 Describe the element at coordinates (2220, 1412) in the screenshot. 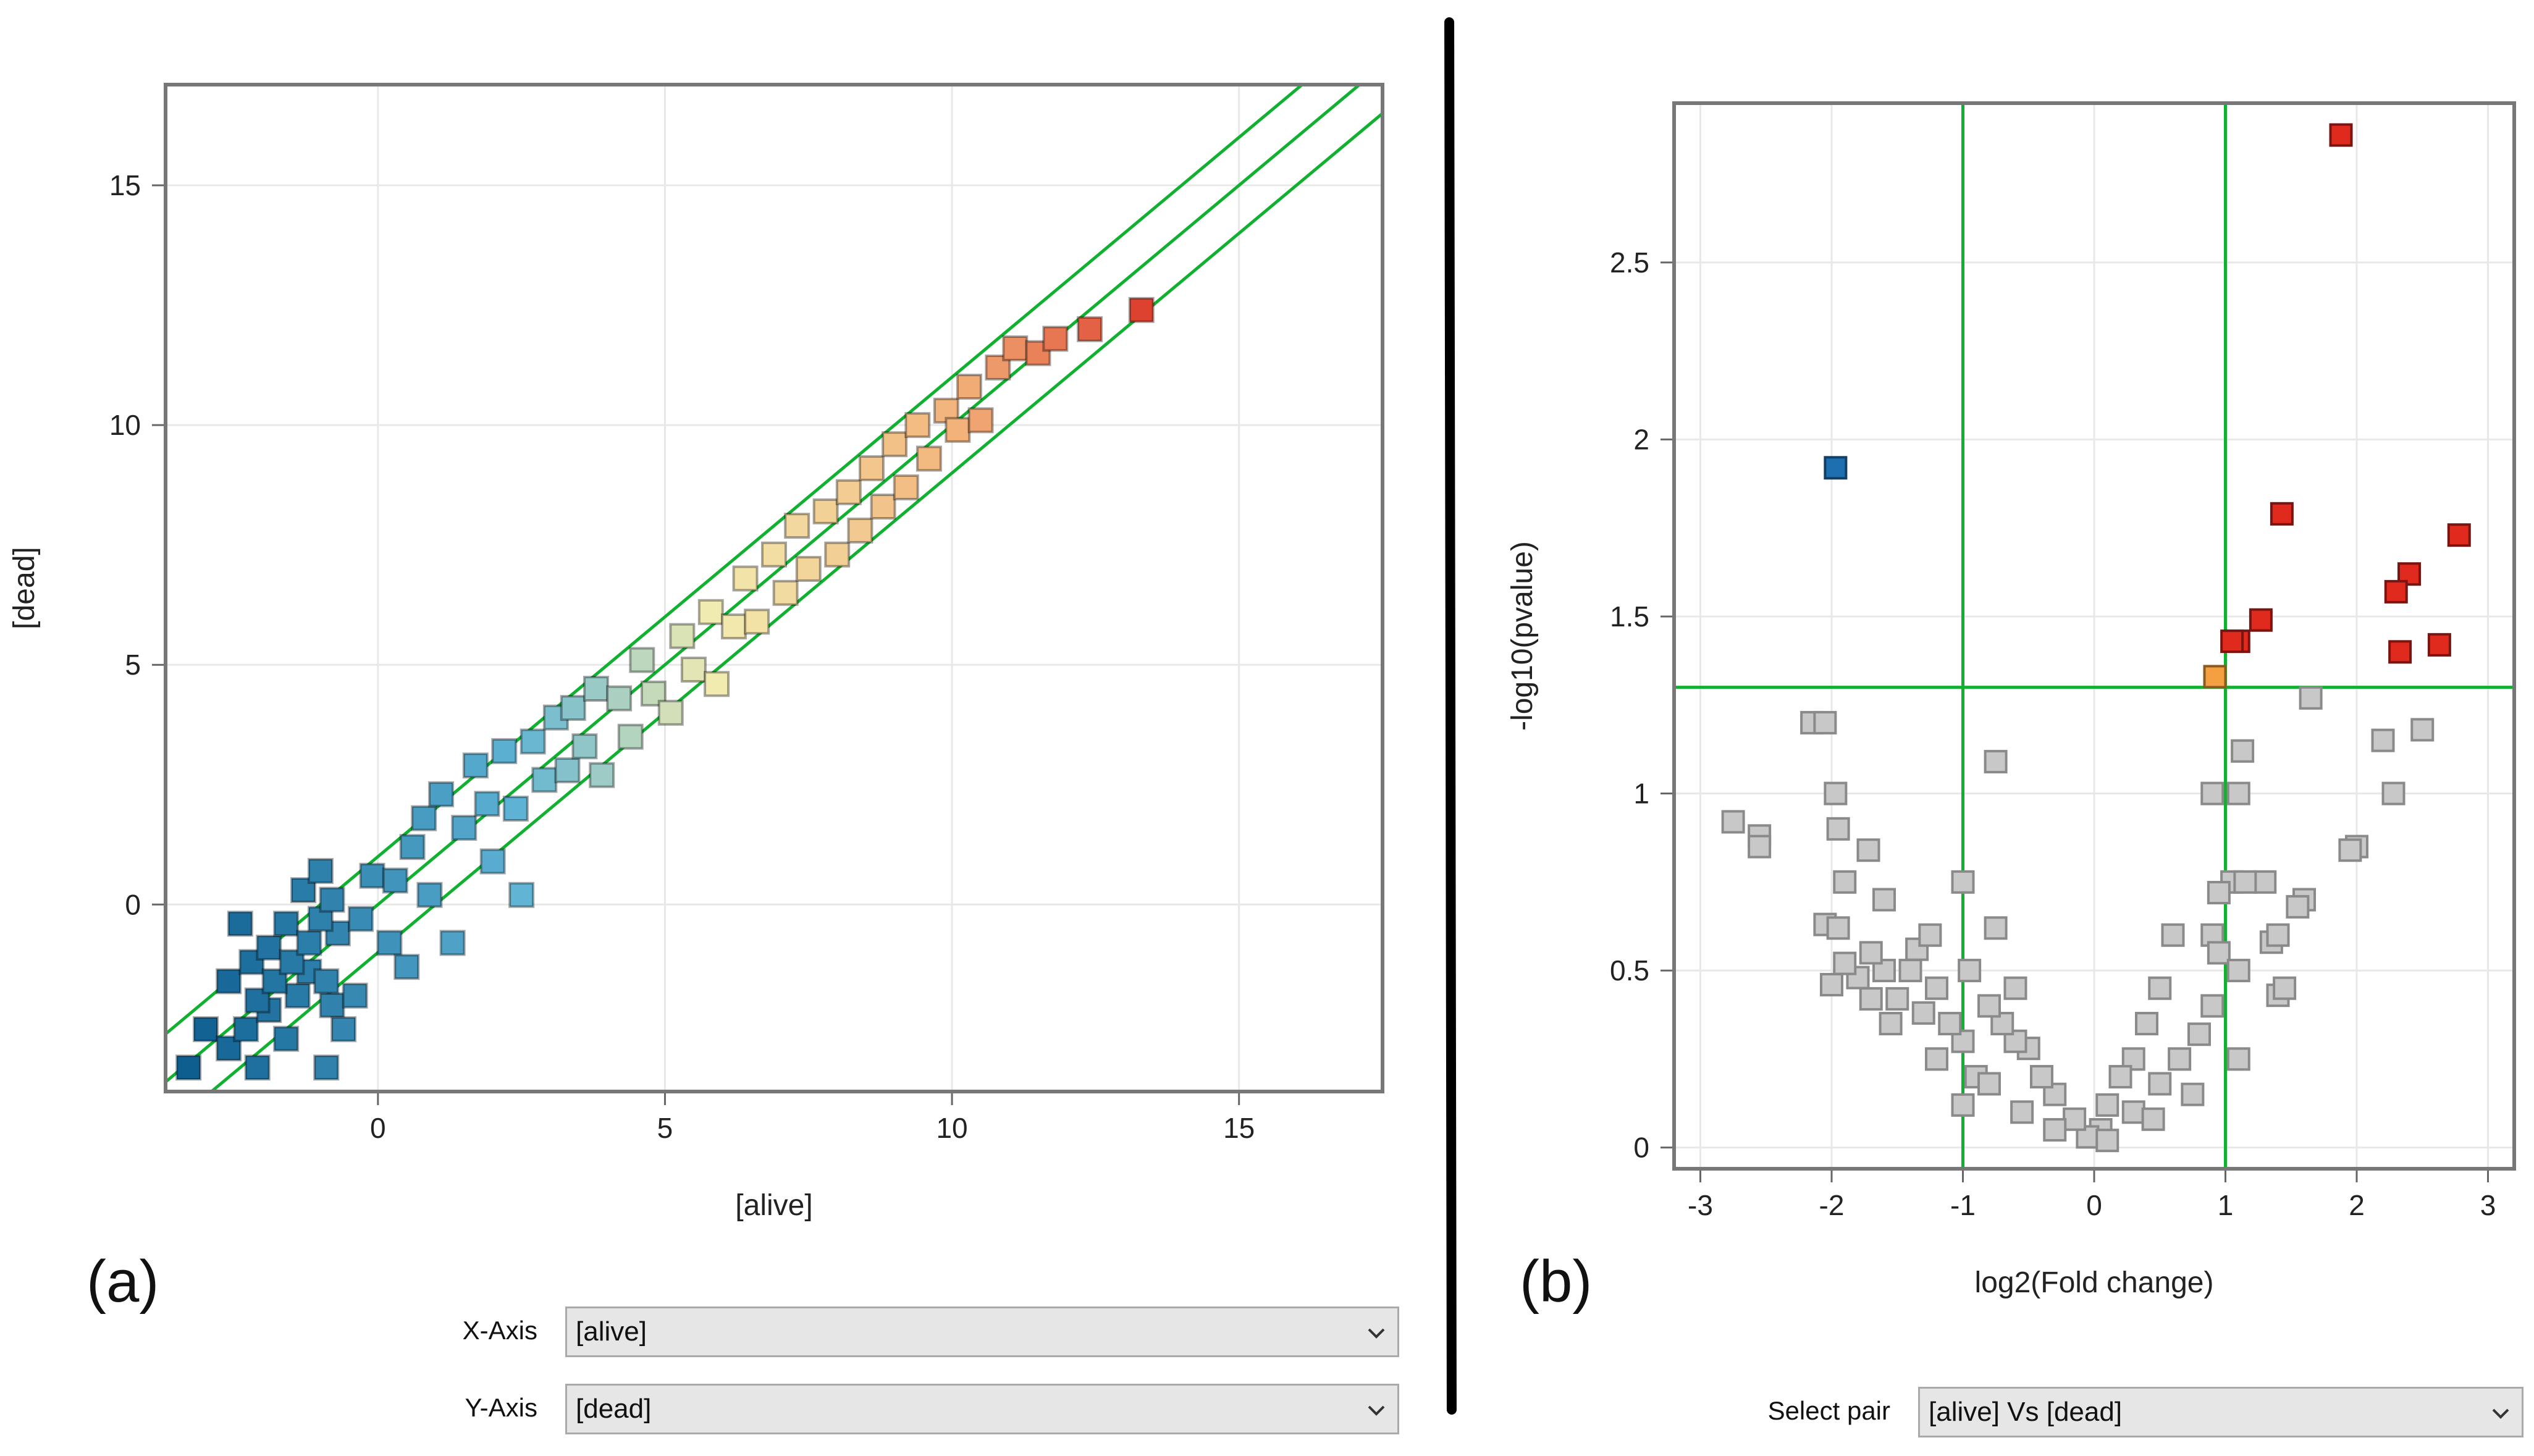

I see `select-pair-dropdown: [alive] Vs [dead]` at that location.